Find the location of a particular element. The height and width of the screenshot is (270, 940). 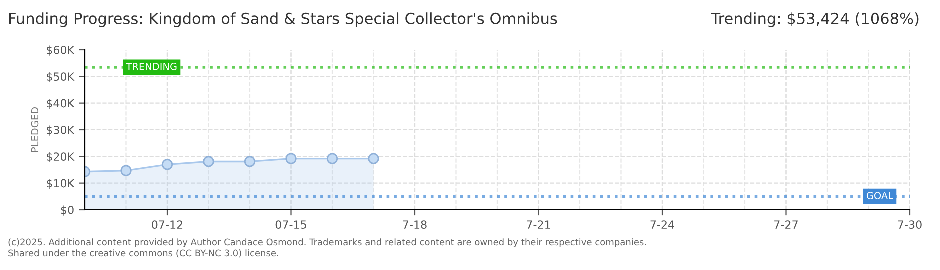

text: Shared under the creative commons (CC BY-NC 3.0) license. is located at coordinates (143, 254).